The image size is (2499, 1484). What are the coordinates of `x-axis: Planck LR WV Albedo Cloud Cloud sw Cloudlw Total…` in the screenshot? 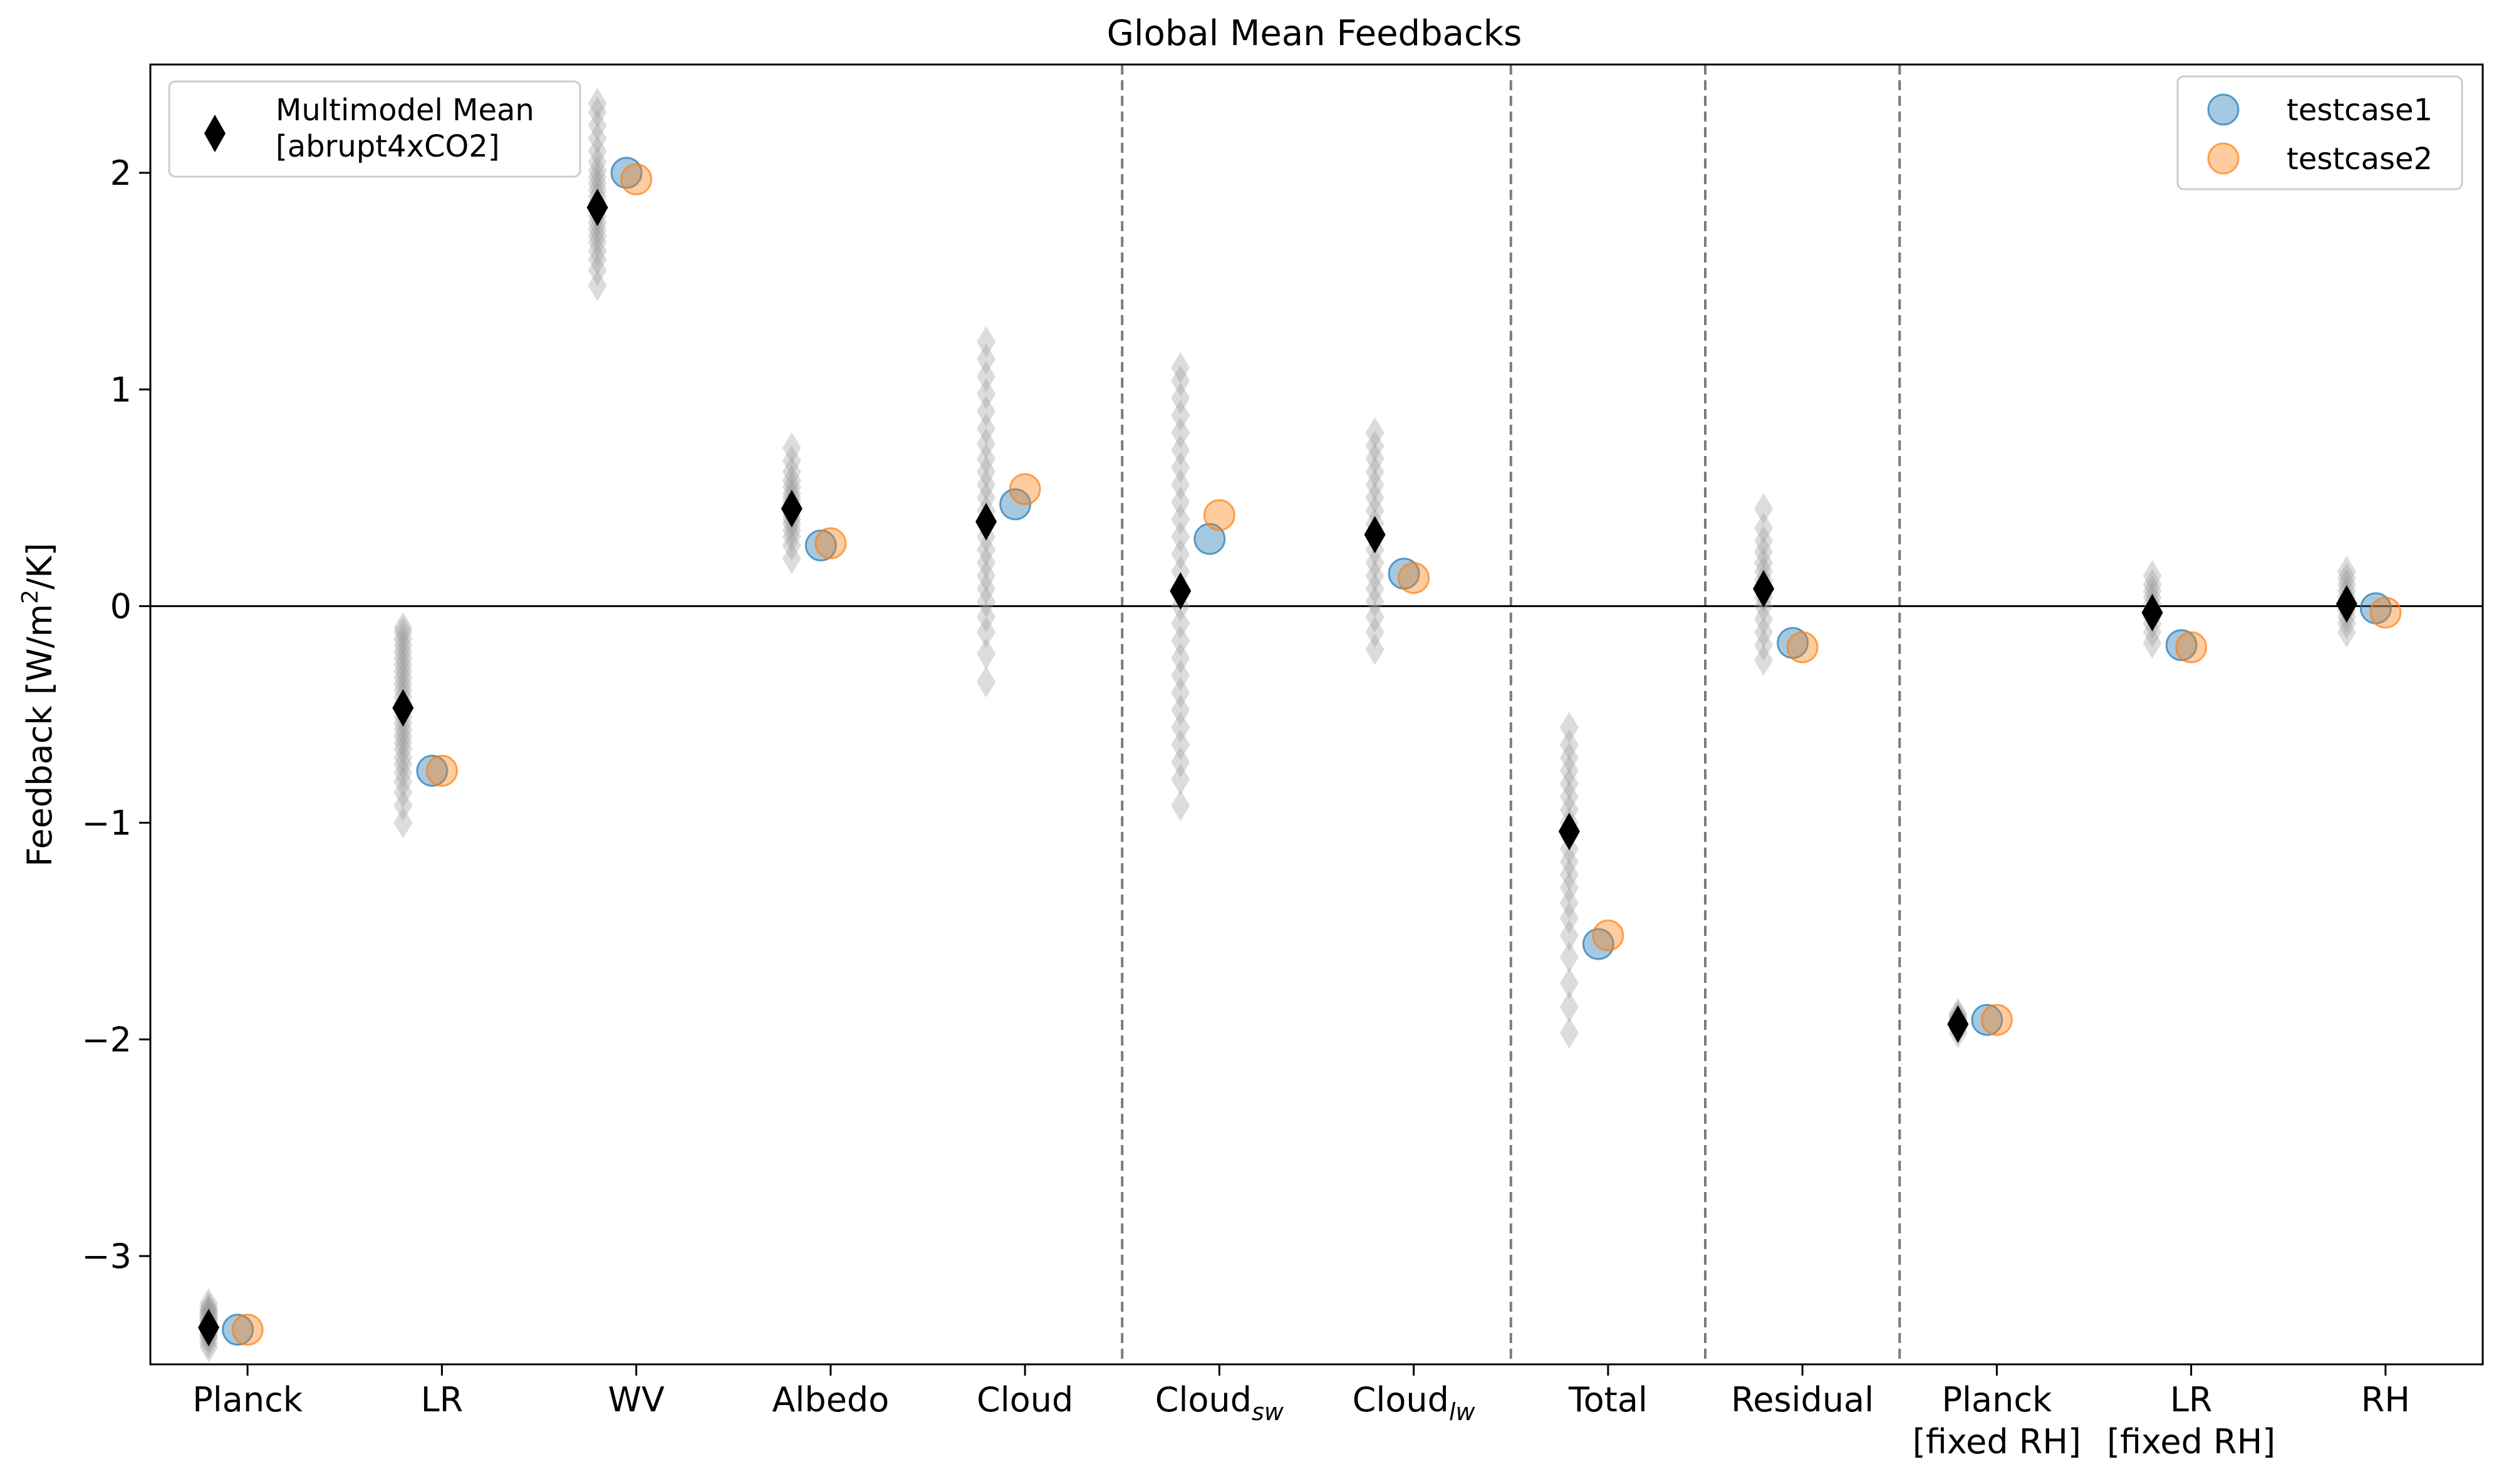 It's located at (1301, 1412).